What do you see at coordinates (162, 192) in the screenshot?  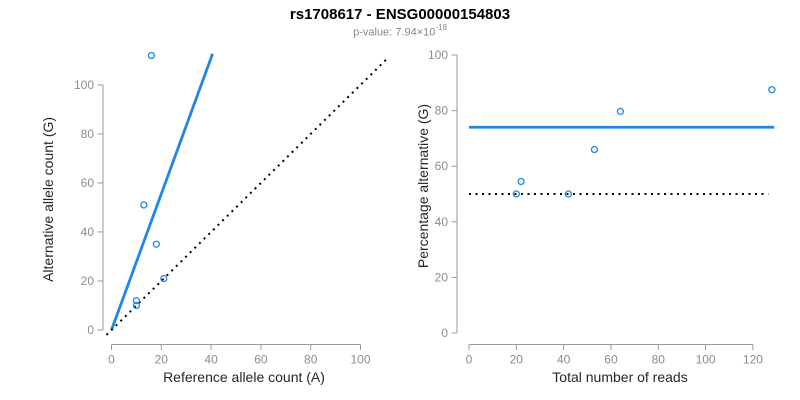 I see `fit-line` at bounding box center [162, 192].